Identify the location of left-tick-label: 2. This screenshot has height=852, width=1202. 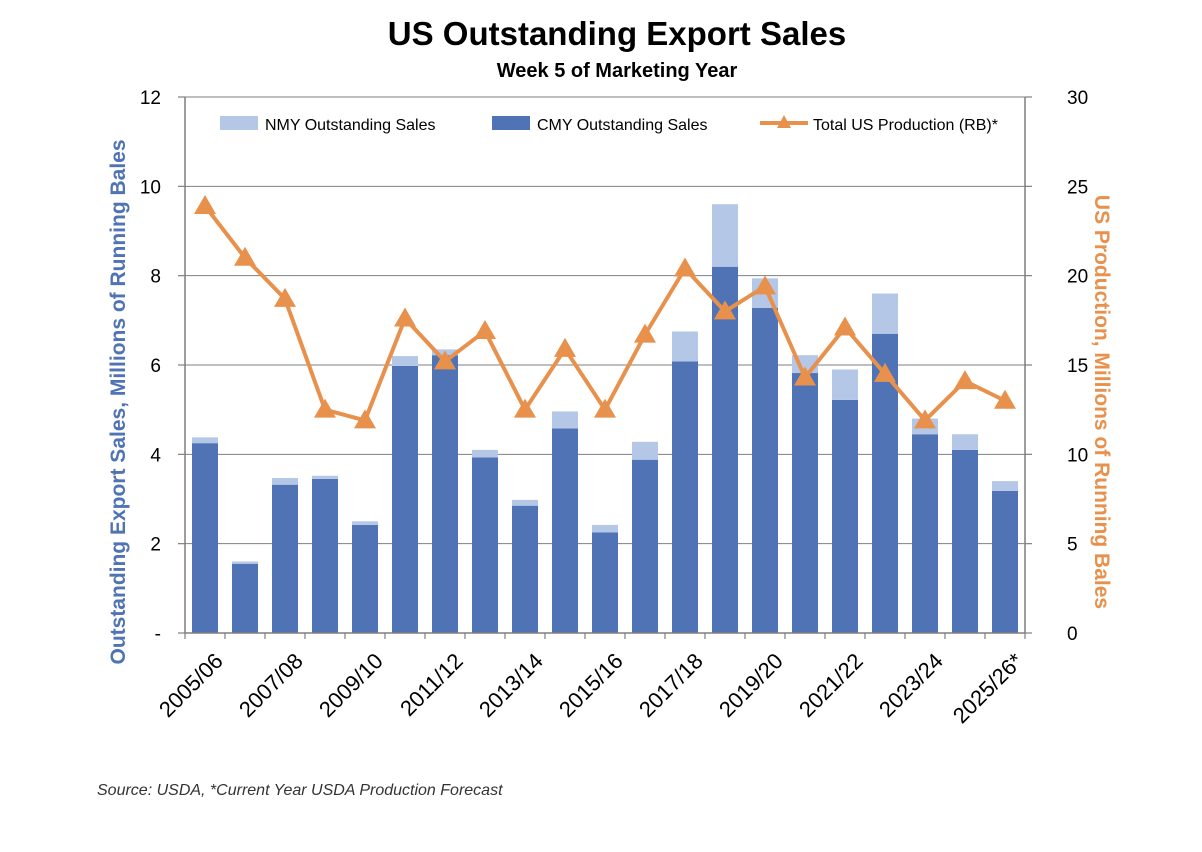
(155, 545).